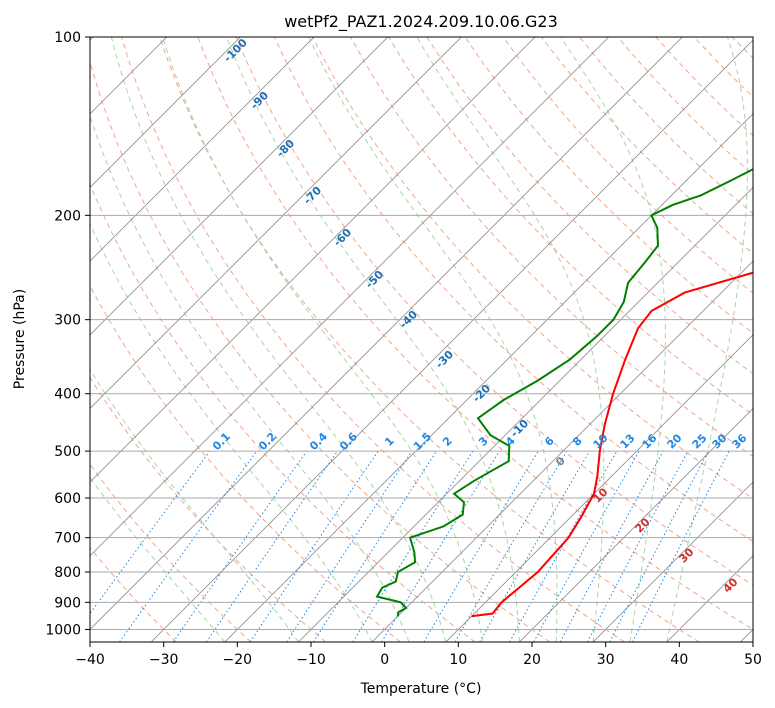 This screenshot has height=708, width=775. Describe the element at coordinates (650, 441) in the screenshot. I see `mixing-ratio-label: 16` at that location.